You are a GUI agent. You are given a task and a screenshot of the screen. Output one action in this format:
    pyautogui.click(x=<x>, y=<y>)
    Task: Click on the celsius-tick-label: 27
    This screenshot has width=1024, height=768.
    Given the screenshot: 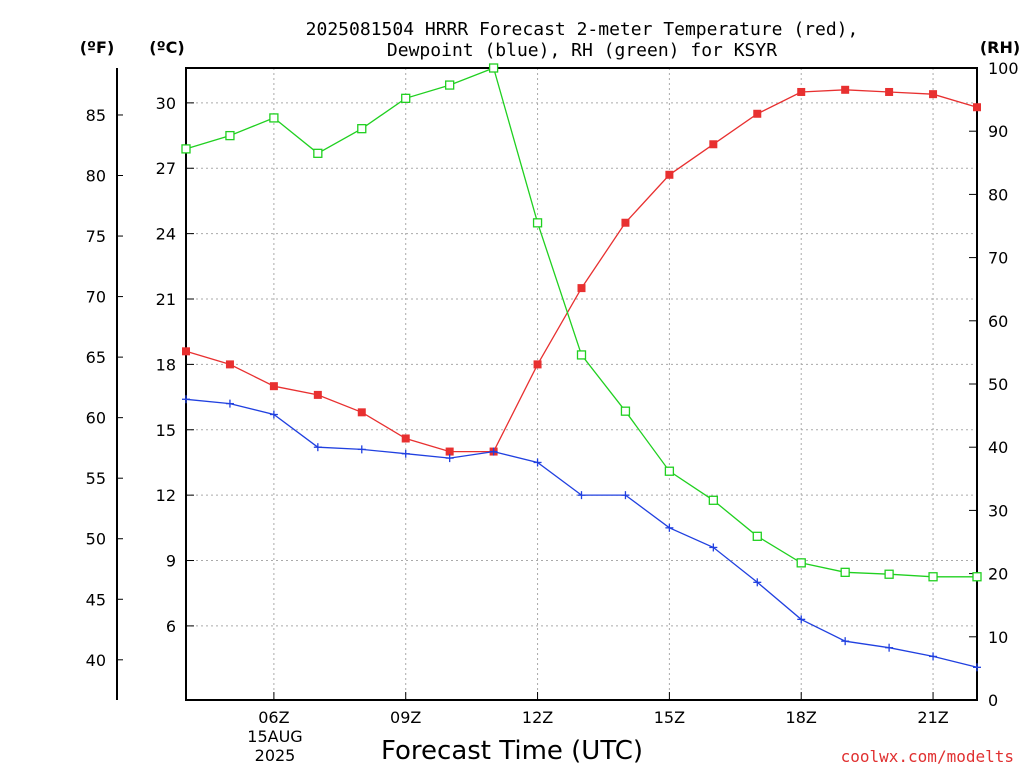 What is the action you would take?
    pyautogui.click(x=166, y=168)
    